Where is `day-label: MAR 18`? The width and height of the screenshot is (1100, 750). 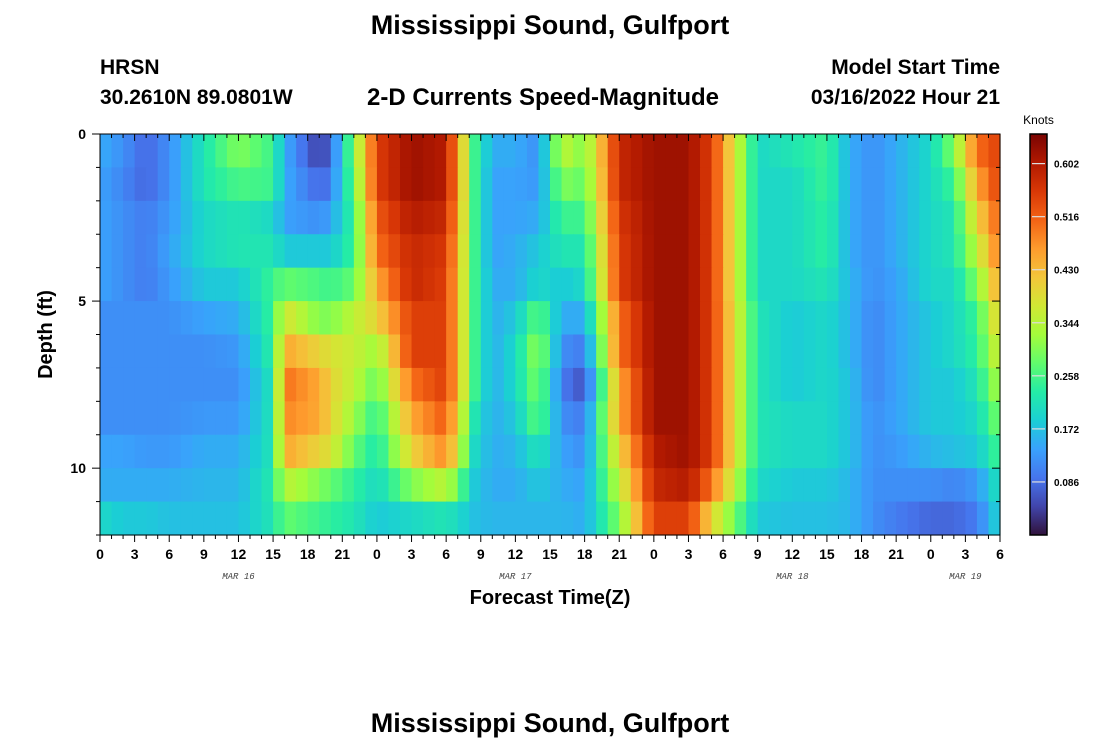 day-label: MAR 18 is located at coordinates (792, 577).